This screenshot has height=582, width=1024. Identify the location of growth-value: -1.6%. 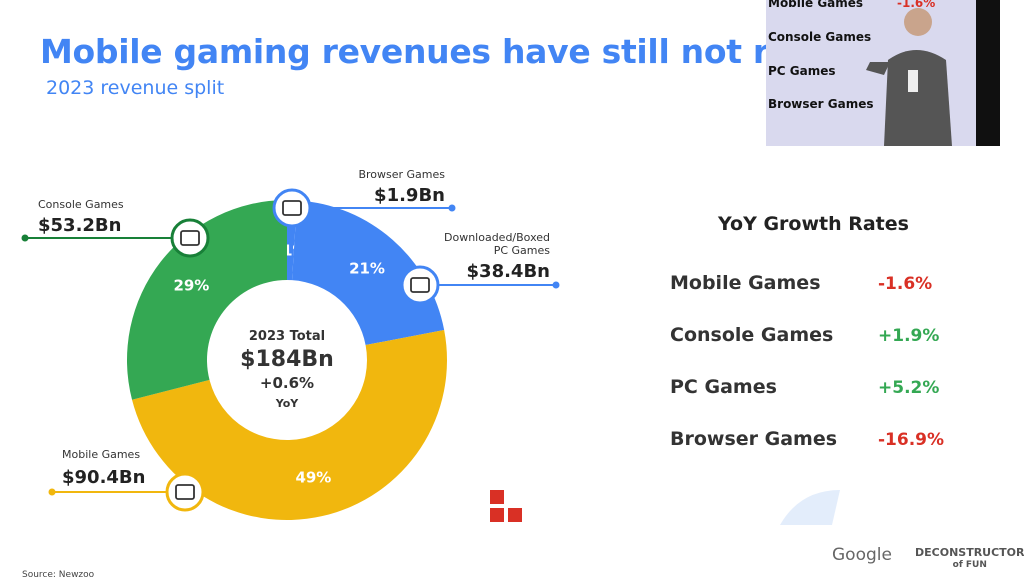
(905, 284).